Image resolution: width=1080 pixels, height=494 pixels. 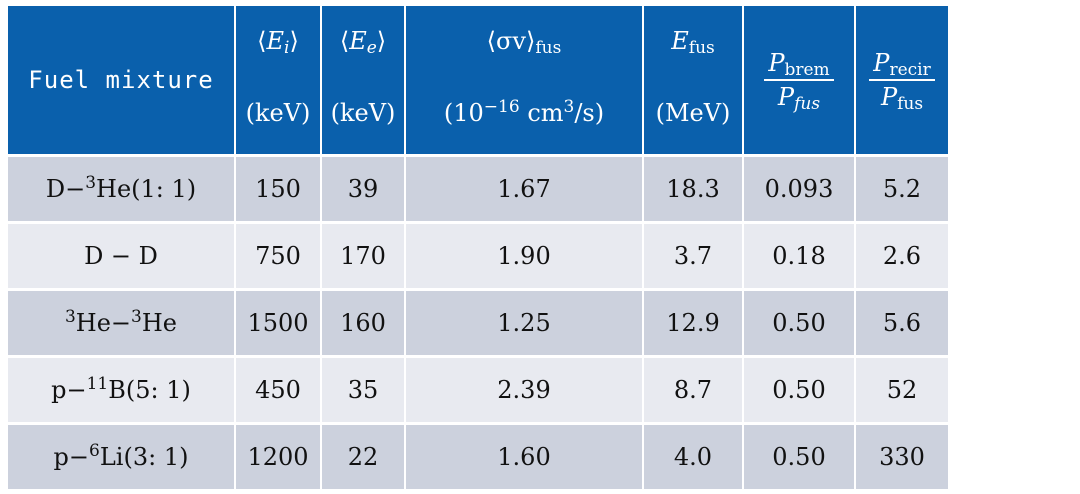 I want to click on fusion-energy-cell: 18.3, so click(x=694, y=187).